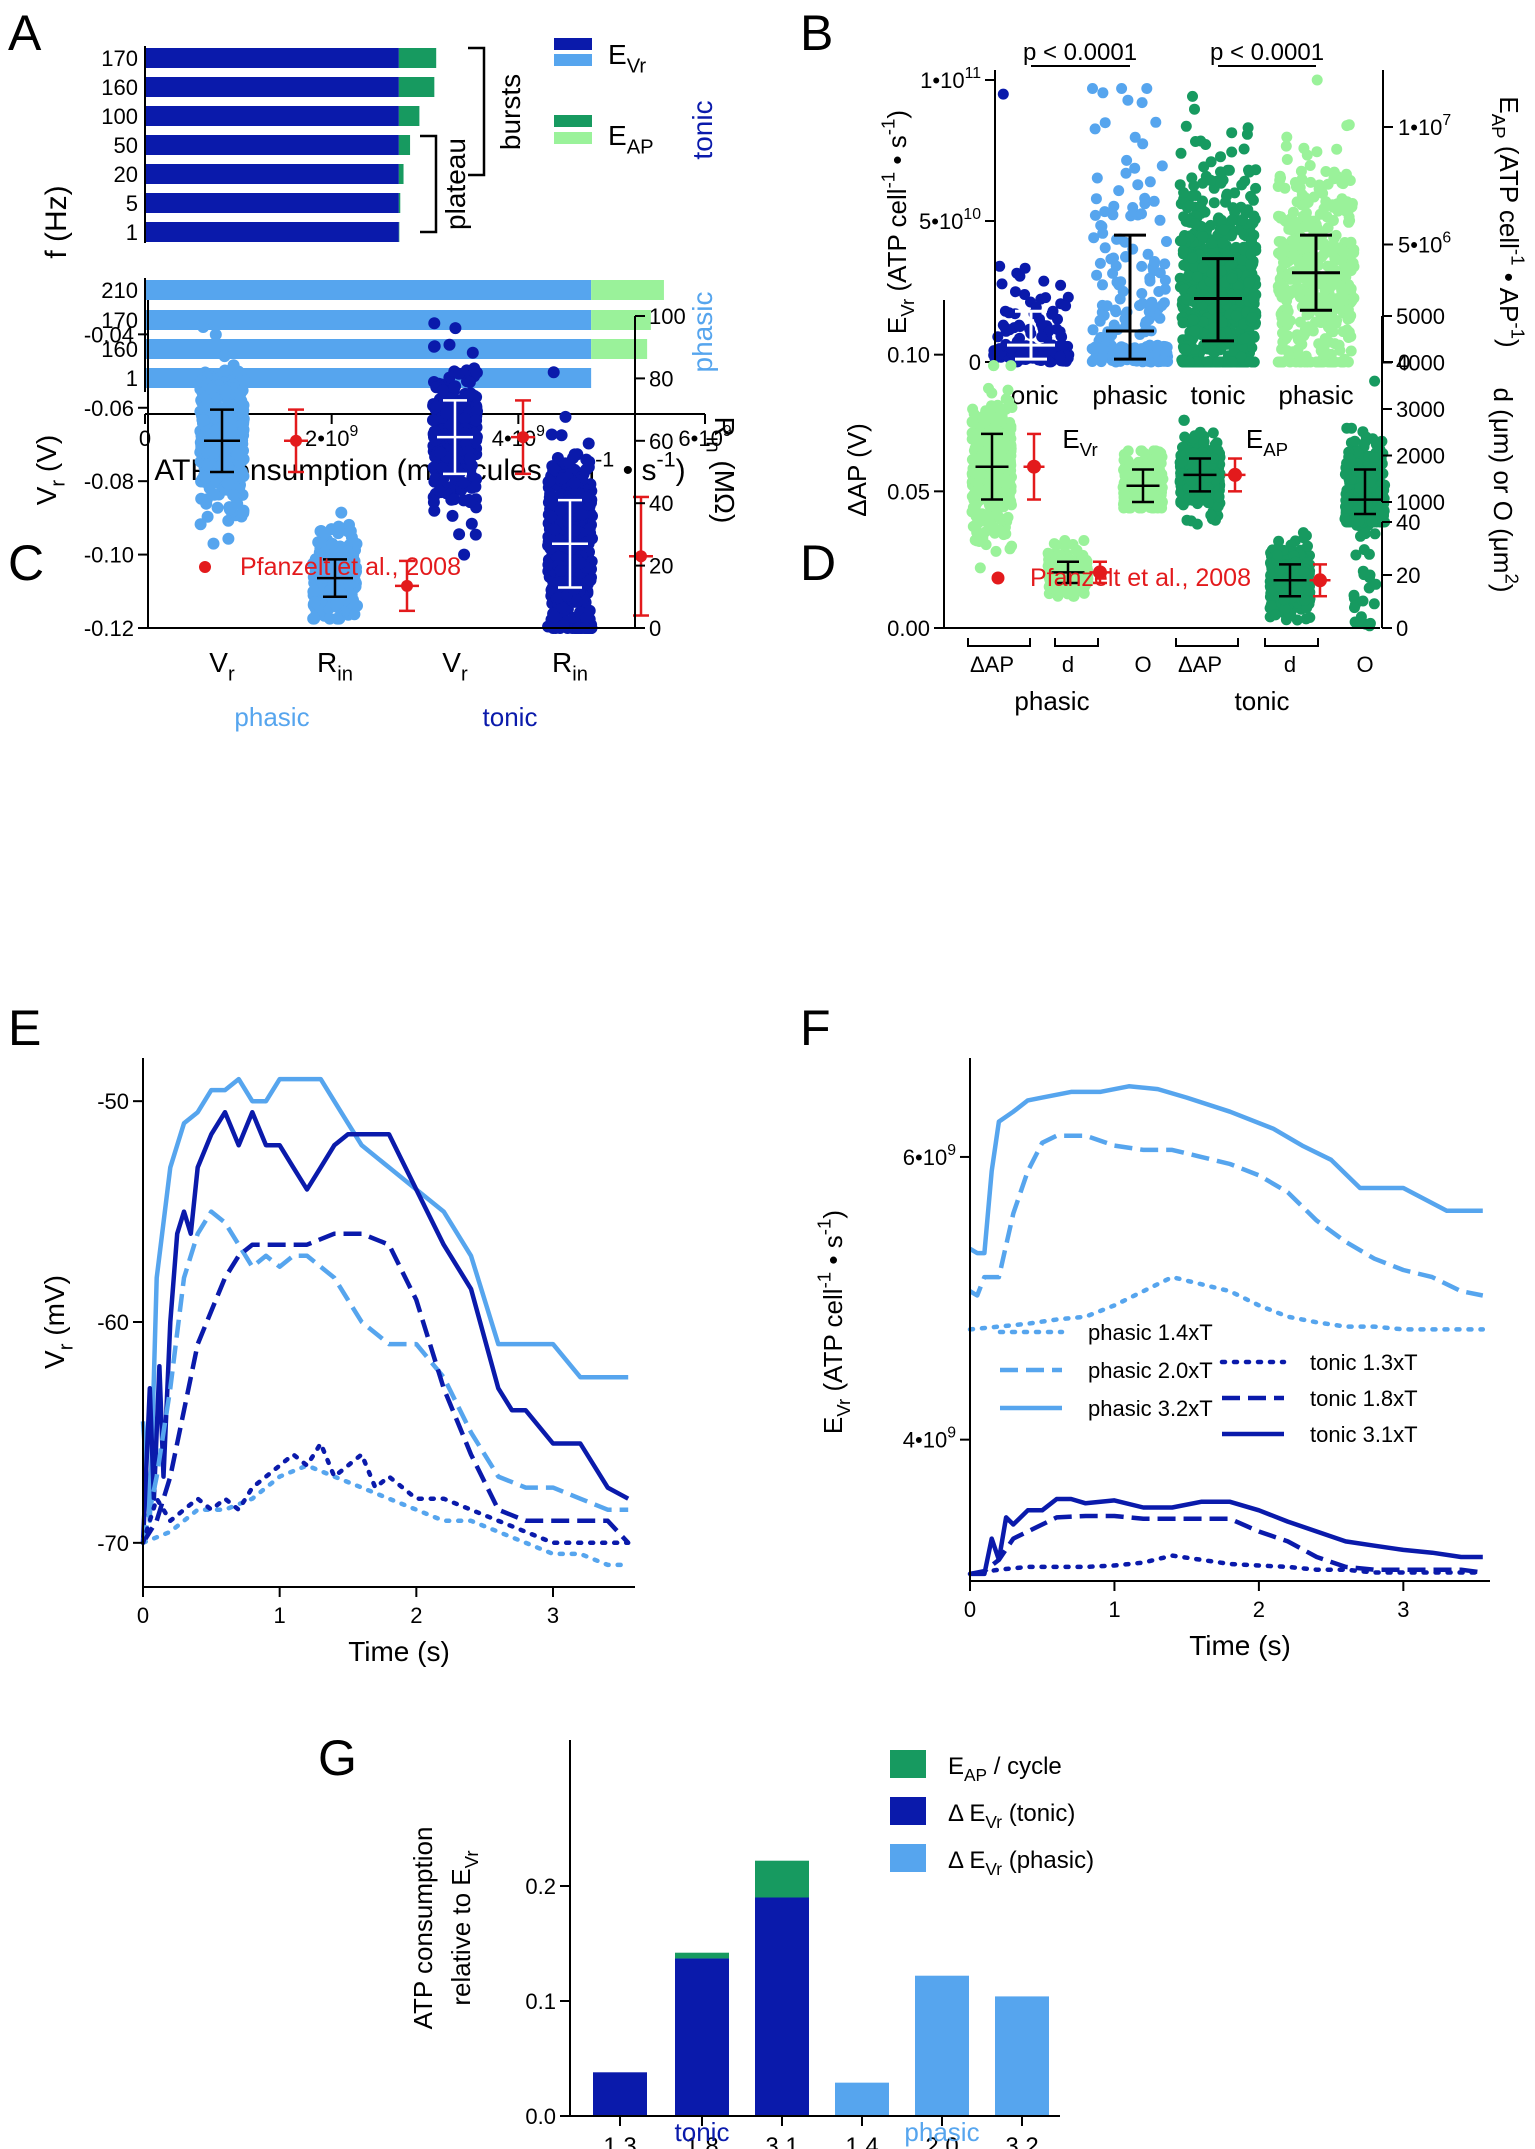 The height and width of the screenshot is (2149, 1535). I want to click on label-part: phasic, so click(702, 332).